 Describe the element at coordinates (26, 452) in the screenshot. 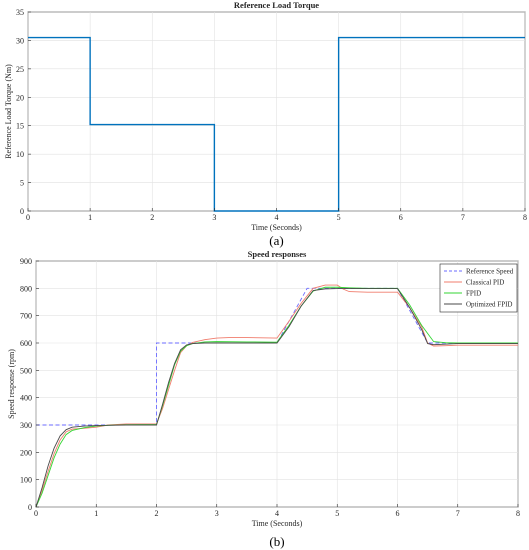

I see `b-y-tick-label-2: 200` at that location.